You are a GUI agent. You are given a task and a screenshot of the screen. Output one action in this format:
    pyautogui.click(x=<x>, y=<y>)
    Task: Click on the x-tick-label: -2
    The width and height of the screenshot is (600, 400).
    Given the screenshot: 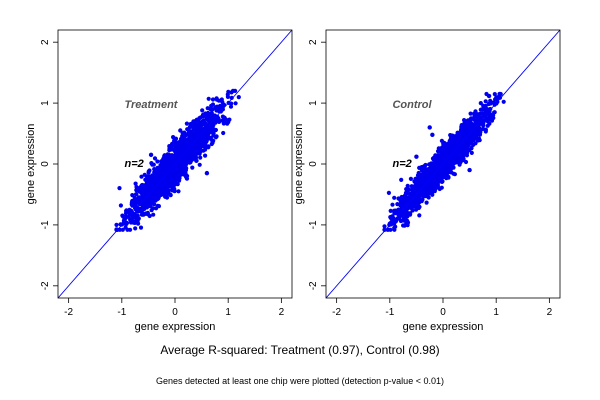 What is the action you would take?
    pyautogui.click(x=336, y=312)
    